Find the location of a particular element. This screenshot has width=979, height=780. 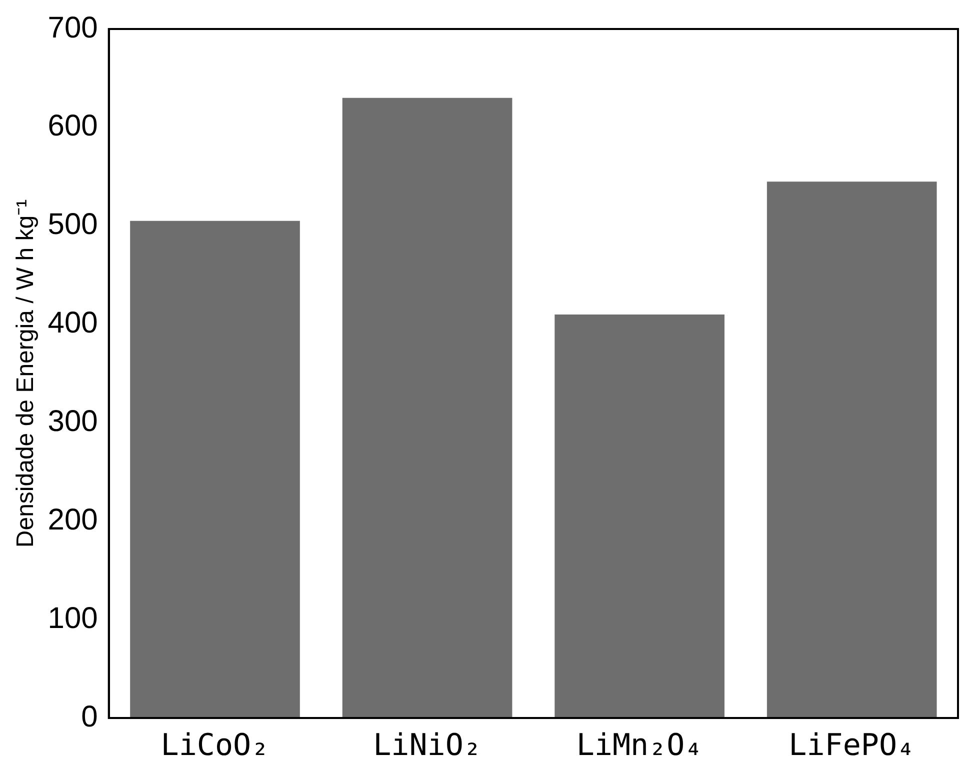

x-tick-label: LiCoO₂ is located at coordinates (215, 745).